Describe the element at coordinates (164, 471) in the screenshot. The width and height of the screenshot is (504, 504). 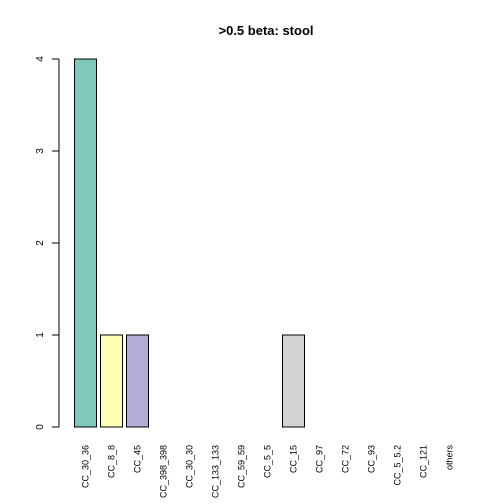
I see `x-category-label: CC_398_398` at that location.